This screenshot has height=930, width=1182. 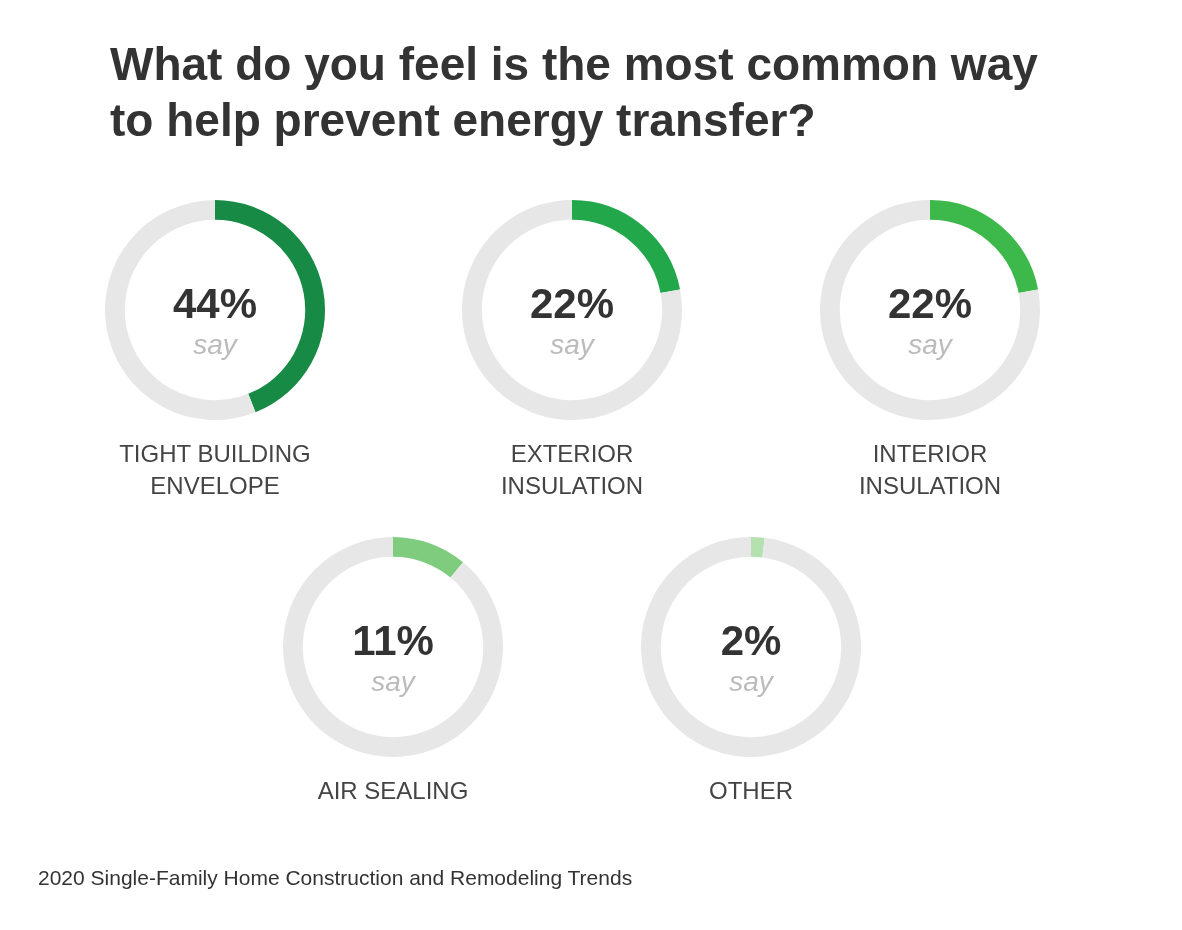 I want to click on text: INTERIOR INSULATION, so click(x=930, y=470).